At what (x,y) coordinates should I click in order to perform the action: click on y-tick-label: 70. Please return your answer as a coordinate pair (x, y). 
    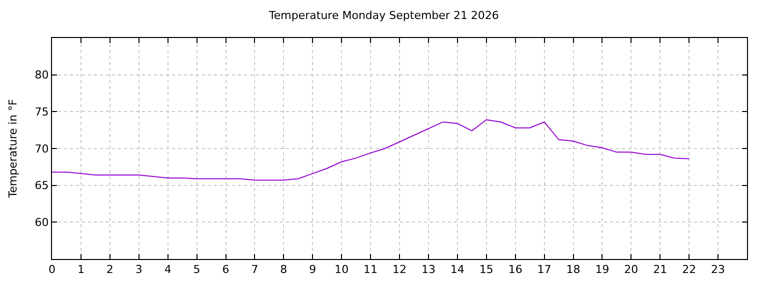
    Looking at the image, I should click on (41, 149).